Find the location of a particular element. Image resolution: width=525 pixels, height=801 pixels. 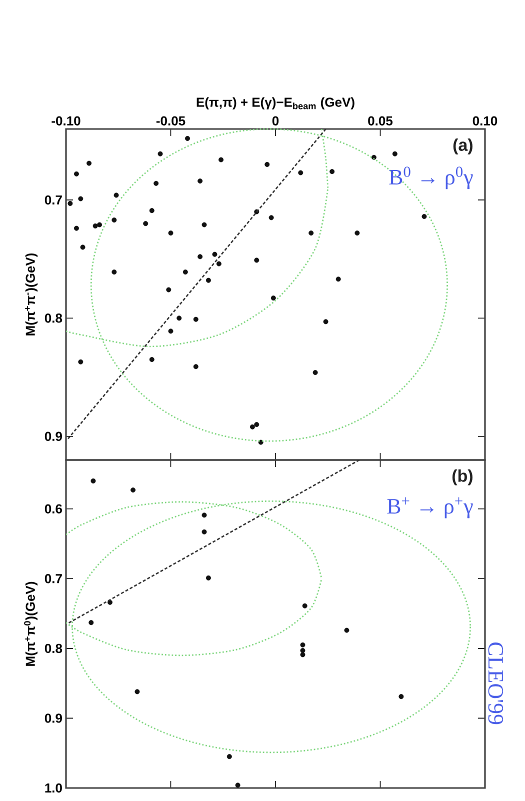

x-tick-label: 0.05 is located at coordinates (380, 121).